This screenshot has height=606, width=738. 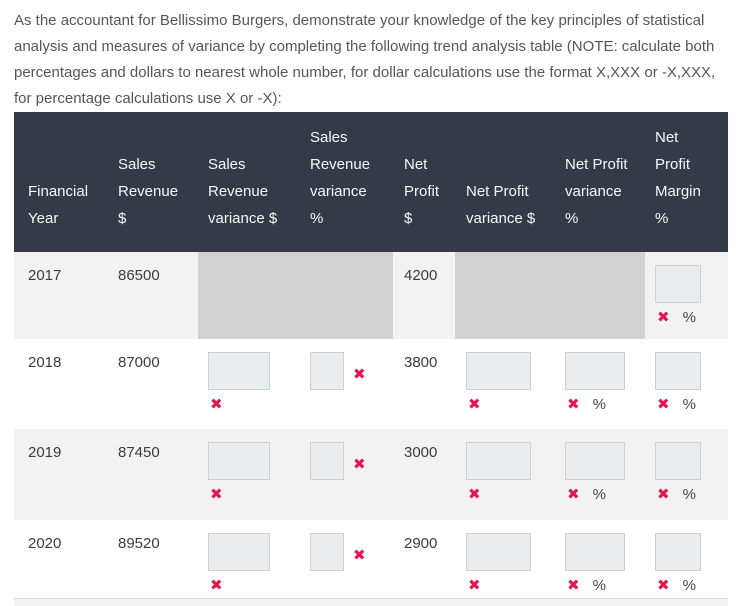 What do you see at coordinates (596, 191) in the screenshot?
I see `column-header-net-profit-variance-percent: Net Profit variance %` at bounding box center [596, 191].